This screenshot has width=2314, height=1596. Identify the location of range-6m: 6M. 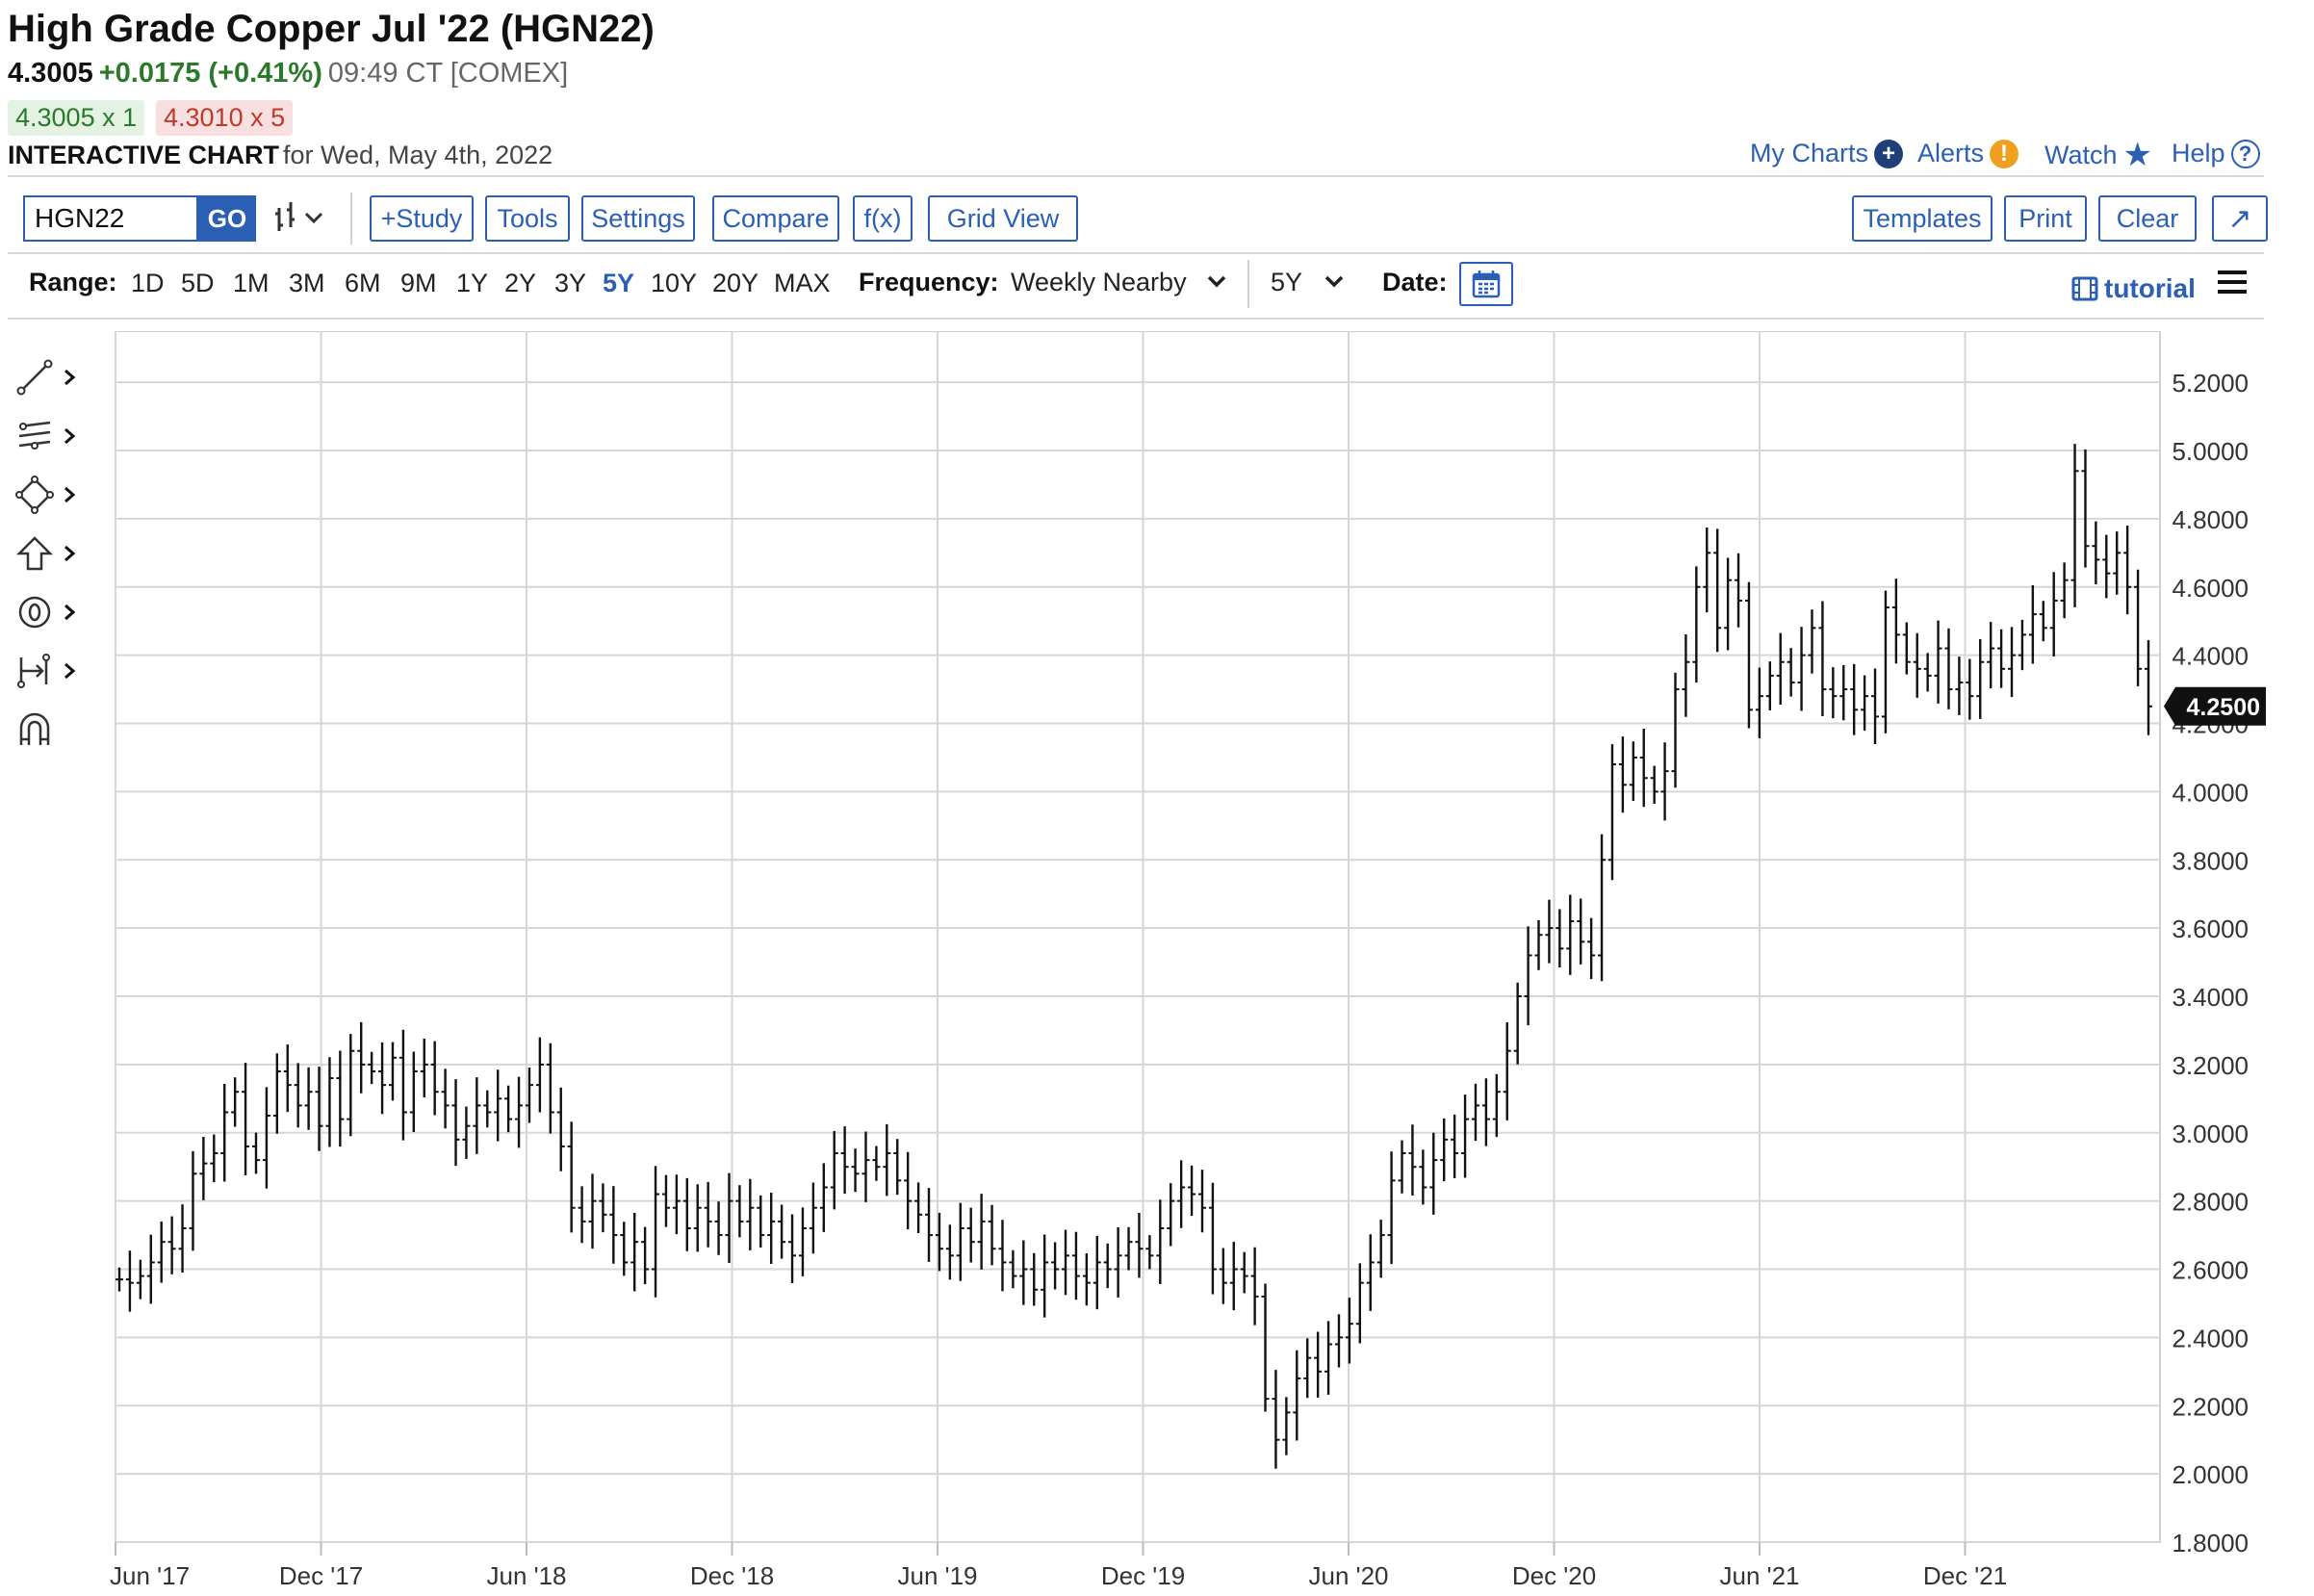
(363, 283).